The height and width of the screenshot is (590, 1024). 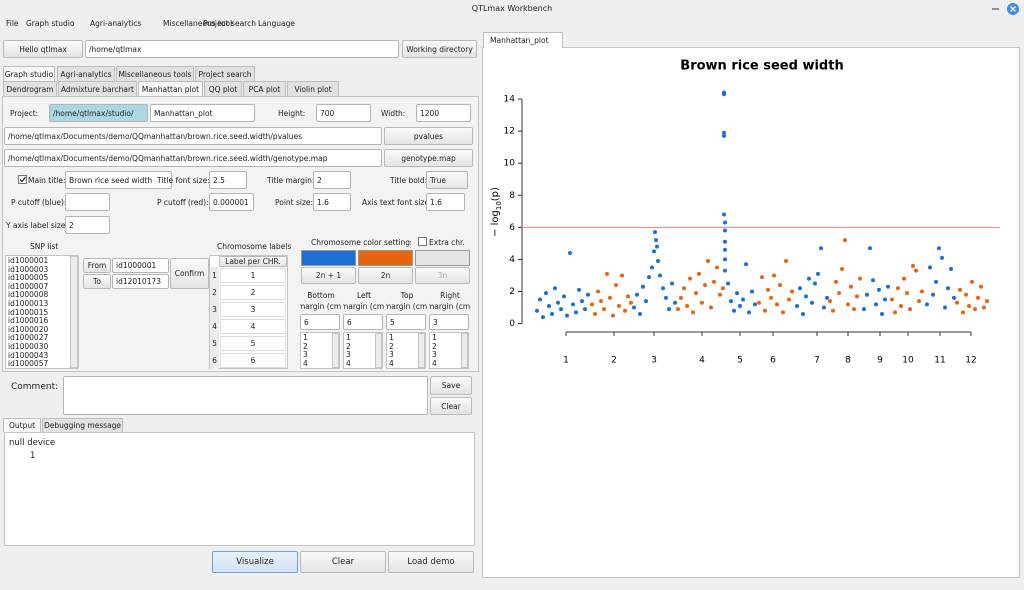 What do you see at coordinates (253, 360) in the screenshot?
I see `label-cell: 6` at bounding box center [253, 360].